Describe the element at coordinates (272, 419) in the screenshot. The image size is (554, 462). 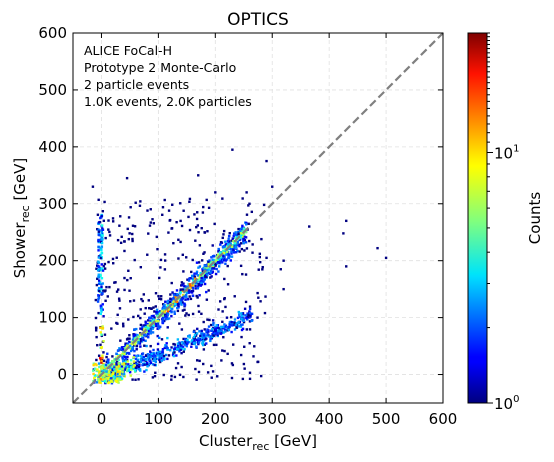
I see `x-tick-label: 300` at that location.